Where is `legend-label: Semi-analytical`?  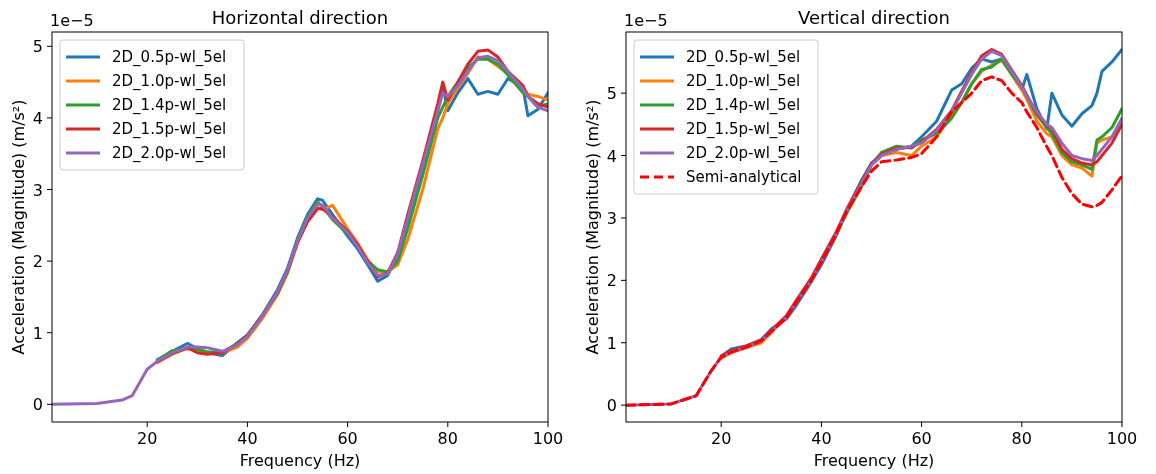
legend-label: Semi-analytical is located at coordinates (744, 177).